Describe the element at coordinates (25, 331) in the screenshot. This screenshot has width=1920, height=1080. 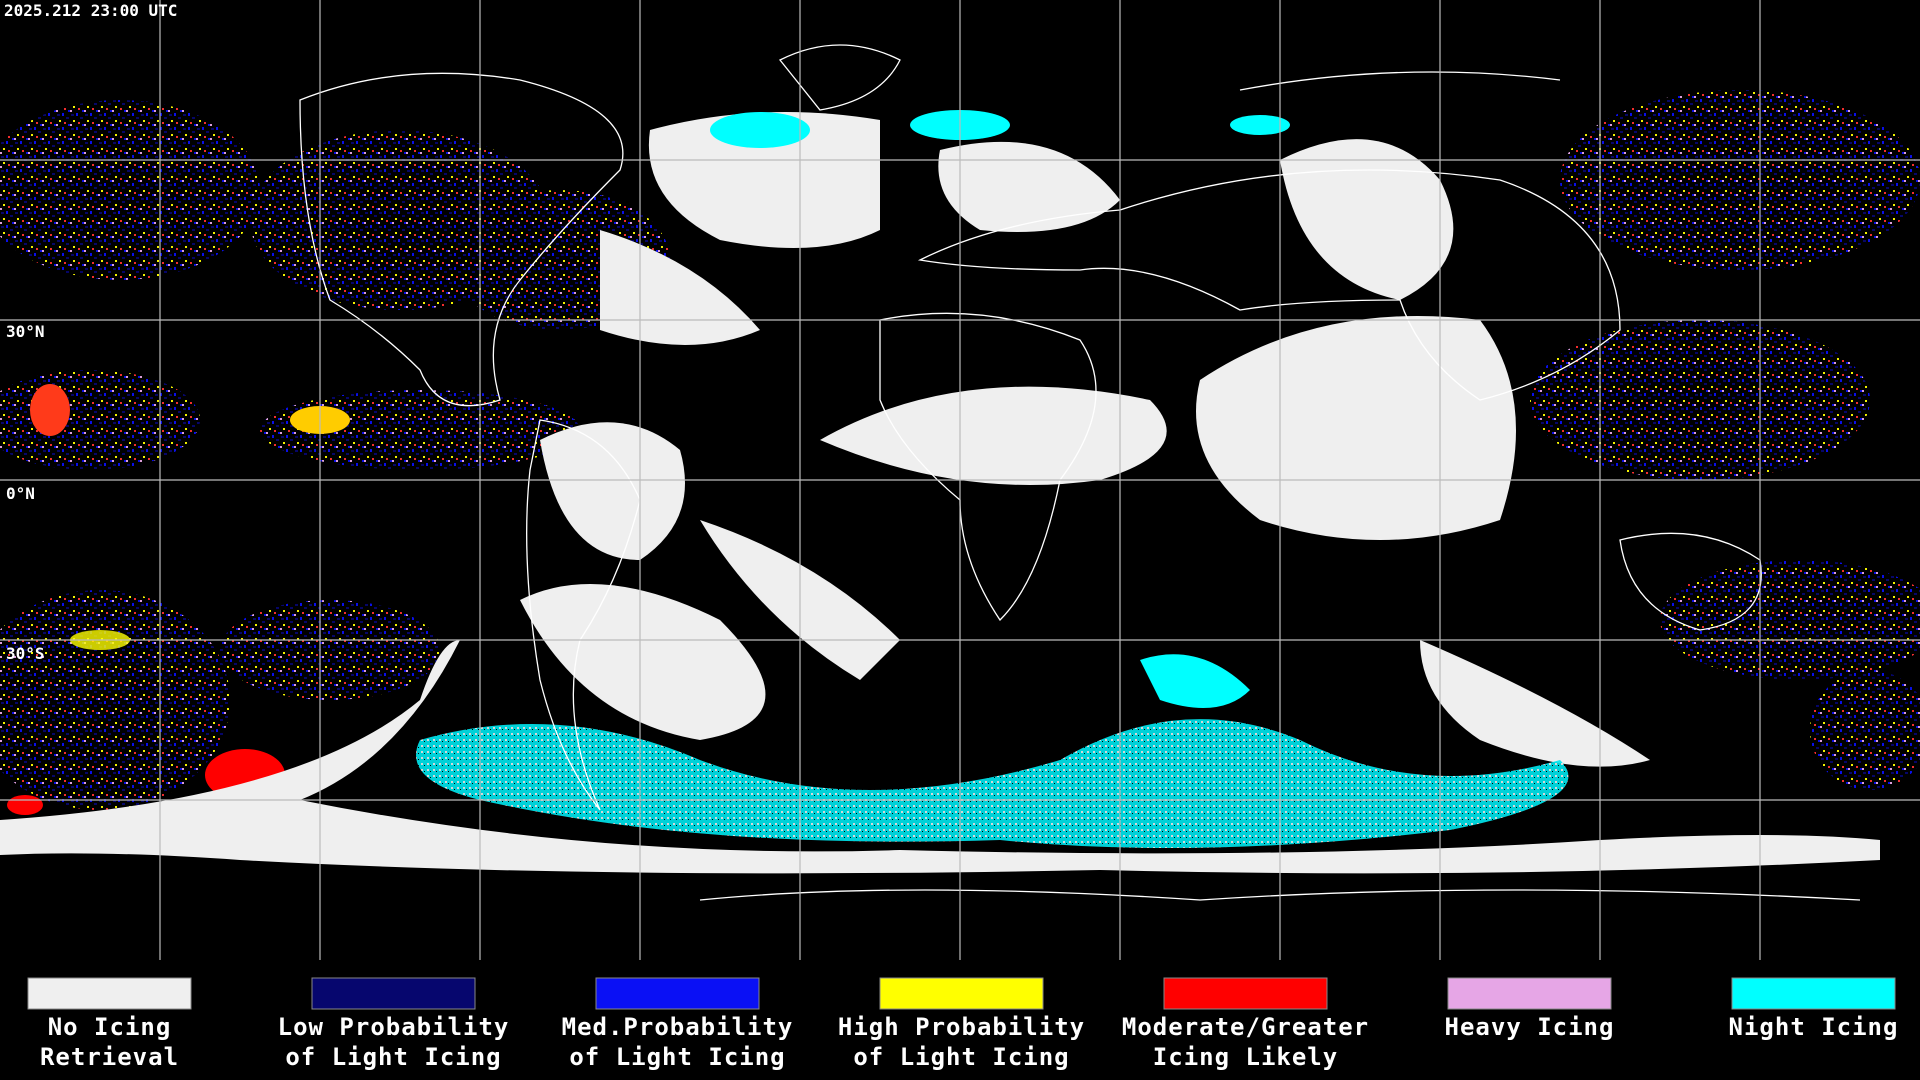
I see `latitude-label: 30°N` at that location.